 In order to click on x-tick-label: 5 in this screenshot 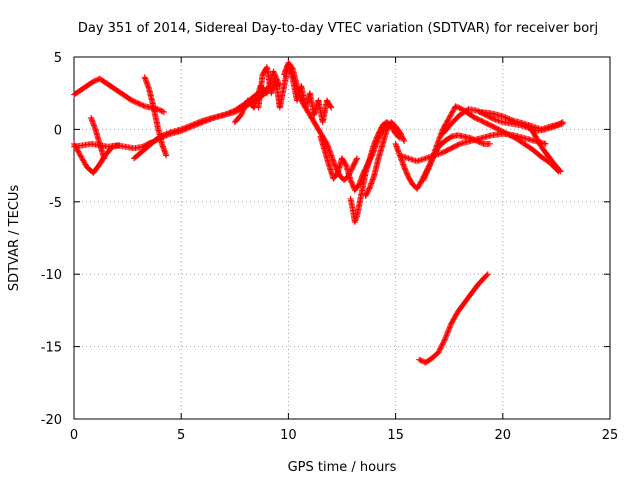, I will do `click(181, 435)`.